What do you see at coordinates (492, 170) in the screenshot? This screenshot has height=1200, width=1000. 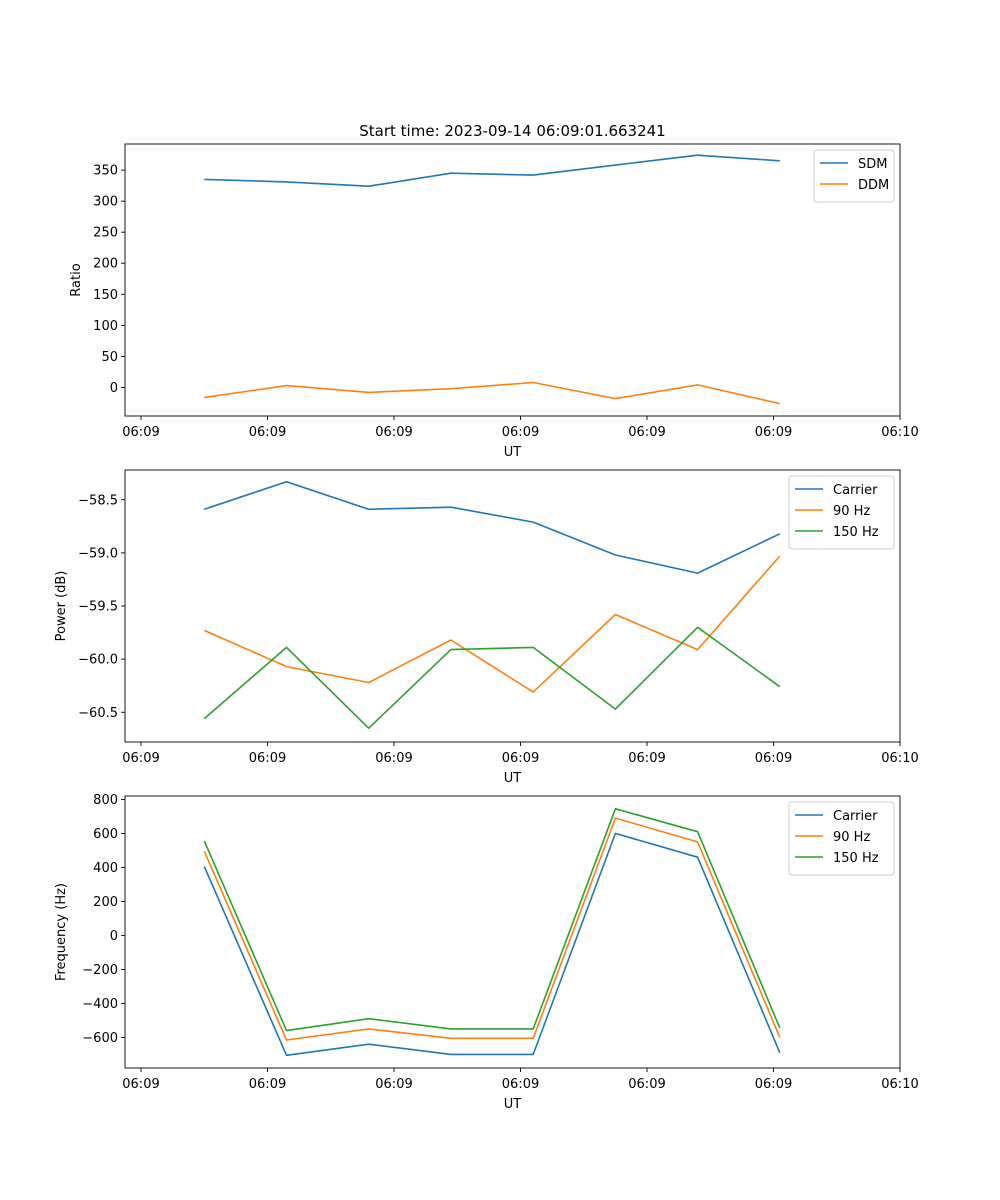 I see `series-line-sdm` at bounding box center [492, 170].